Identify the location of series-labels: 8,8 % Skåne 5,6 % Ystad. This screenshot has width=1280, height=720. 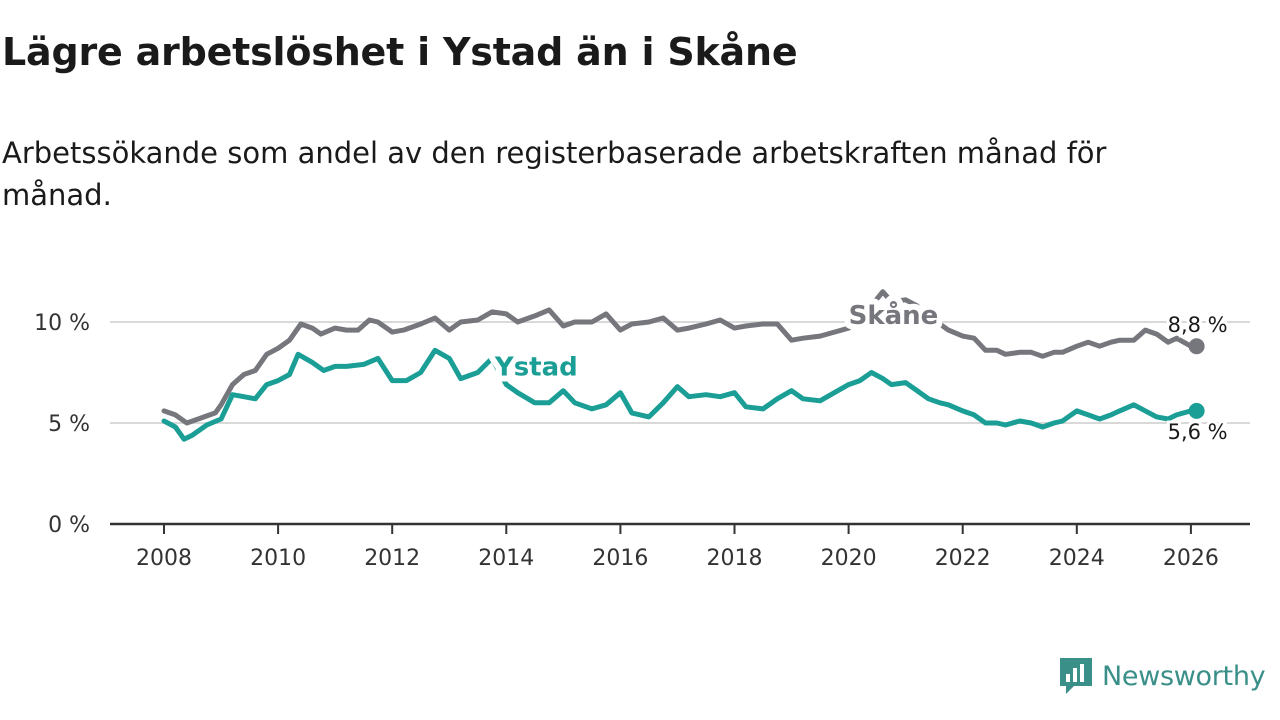
(859, 370).